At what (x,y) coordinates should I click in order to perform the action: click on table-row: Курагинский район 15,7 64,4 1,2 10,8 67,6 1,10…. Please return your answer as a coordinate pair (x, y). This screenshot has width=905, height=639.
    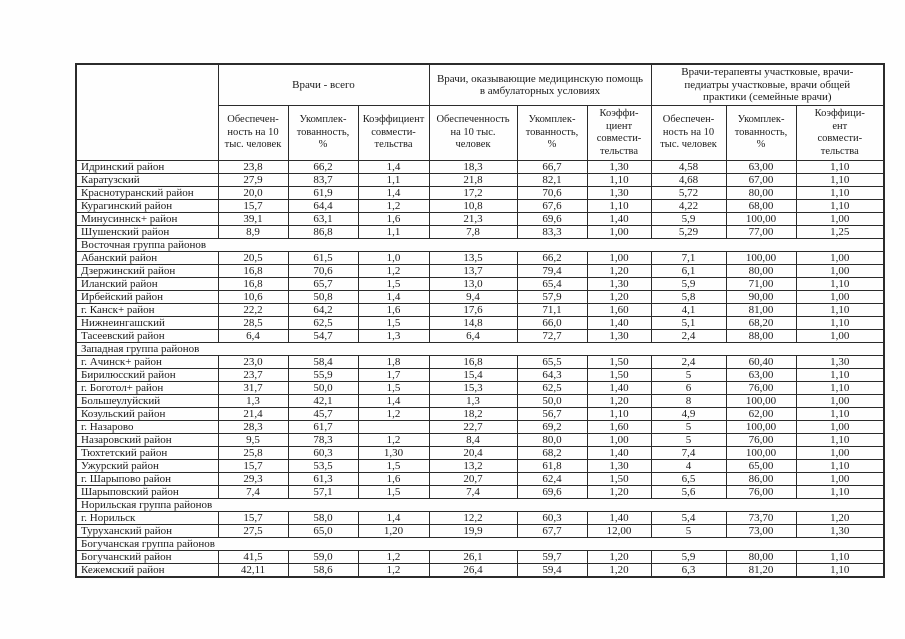
    Looking at the image, I should click on (480, 206).